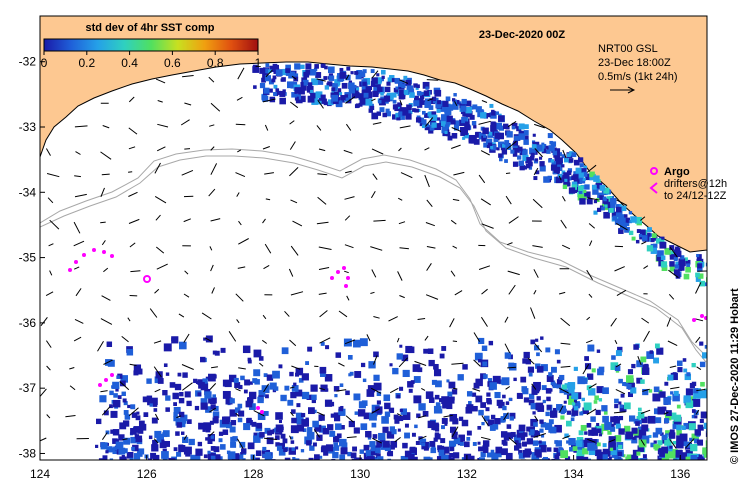  I want to click on argo-float, so click(147, 279).